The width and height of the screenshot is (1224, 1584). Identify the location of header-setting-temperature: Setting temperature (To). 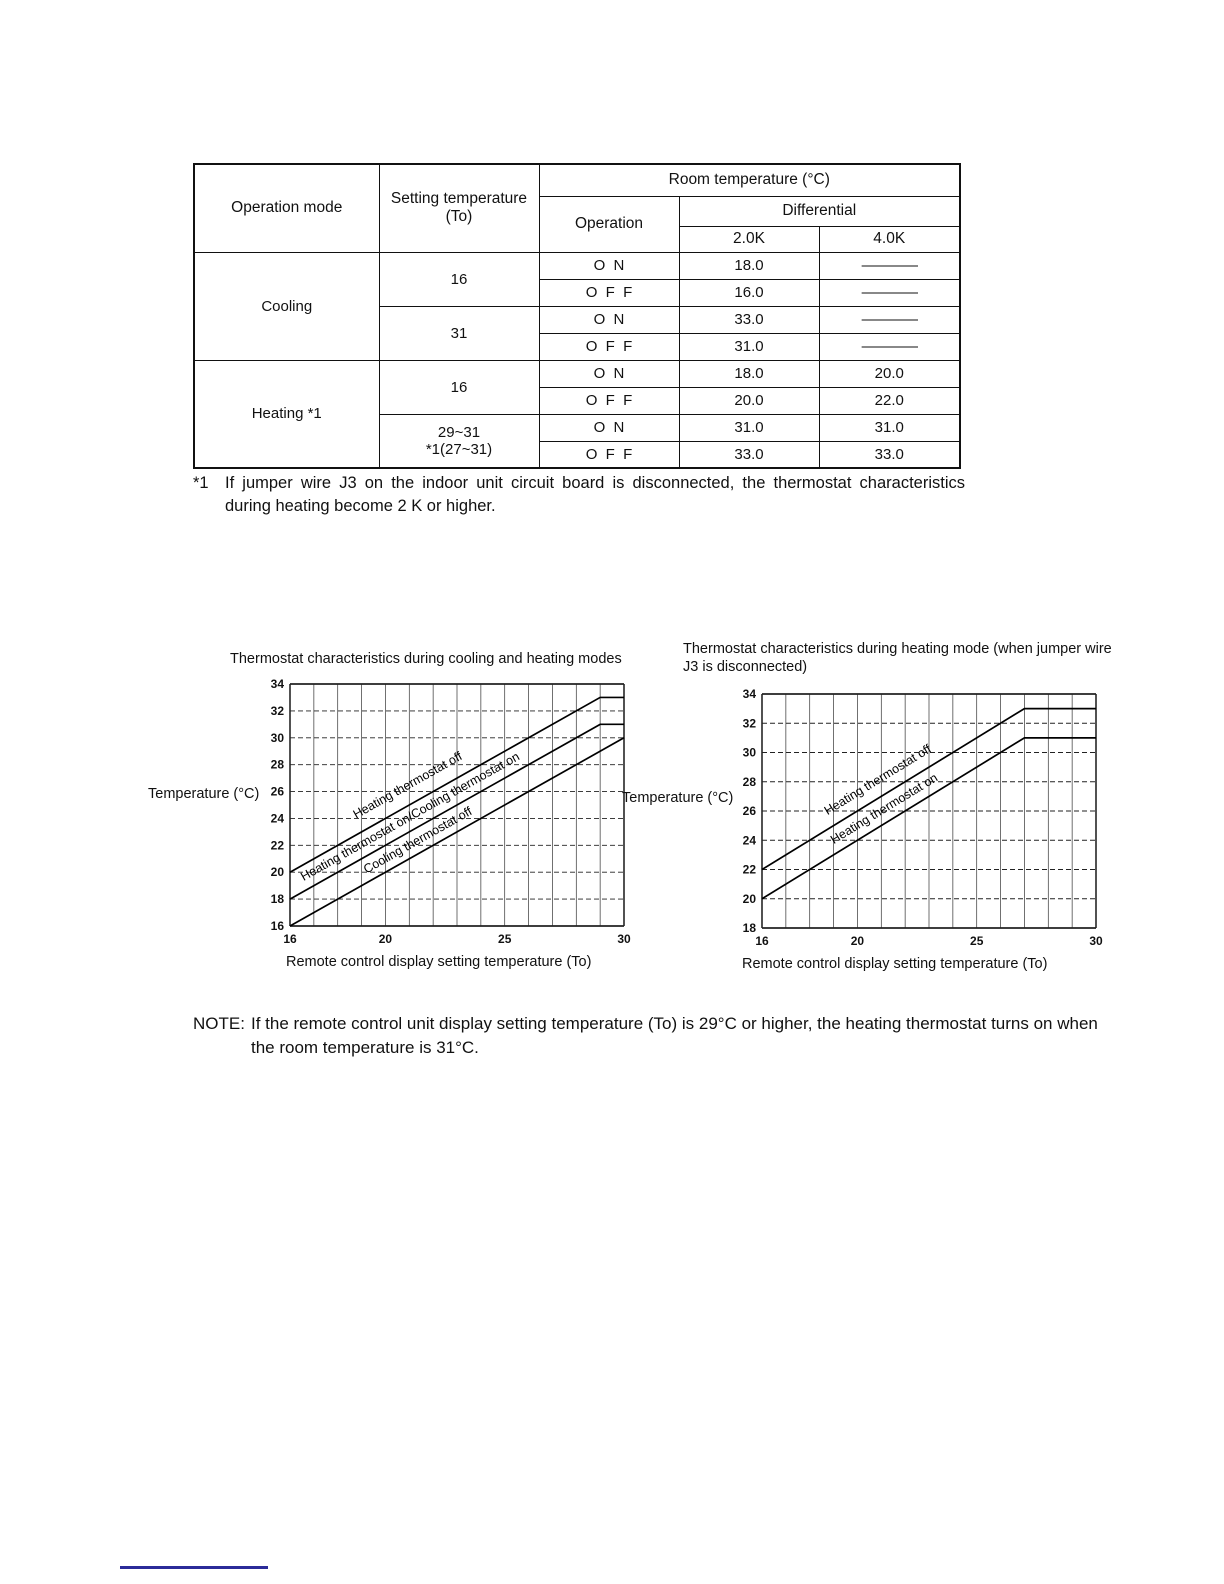
(459, 208).